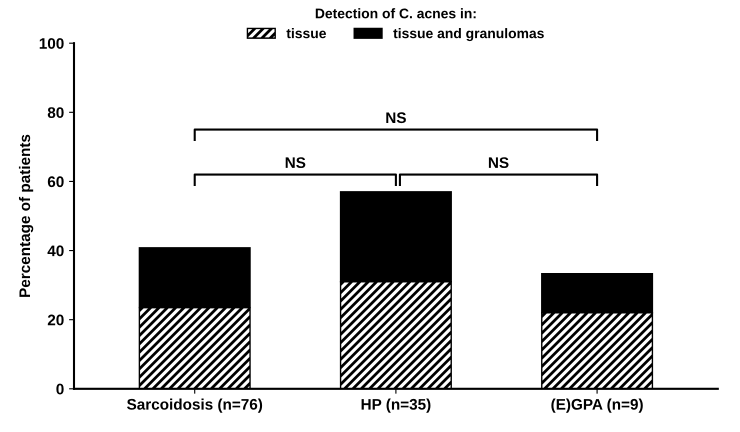  What do you see at coordinates (56, 182) in the screenshot?
I see `y-tick-label: 60` at bounding box center [56, 182].